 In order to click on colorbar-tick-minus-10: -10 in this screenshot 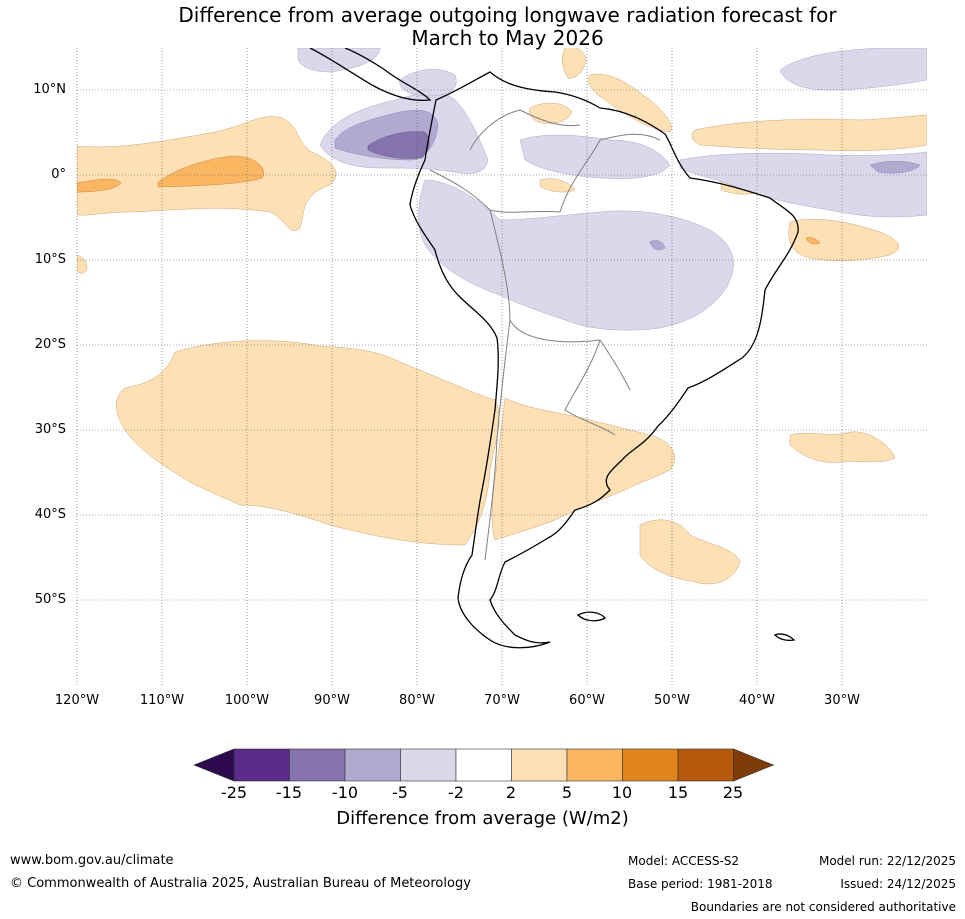, I will do `click(345, 792)`.